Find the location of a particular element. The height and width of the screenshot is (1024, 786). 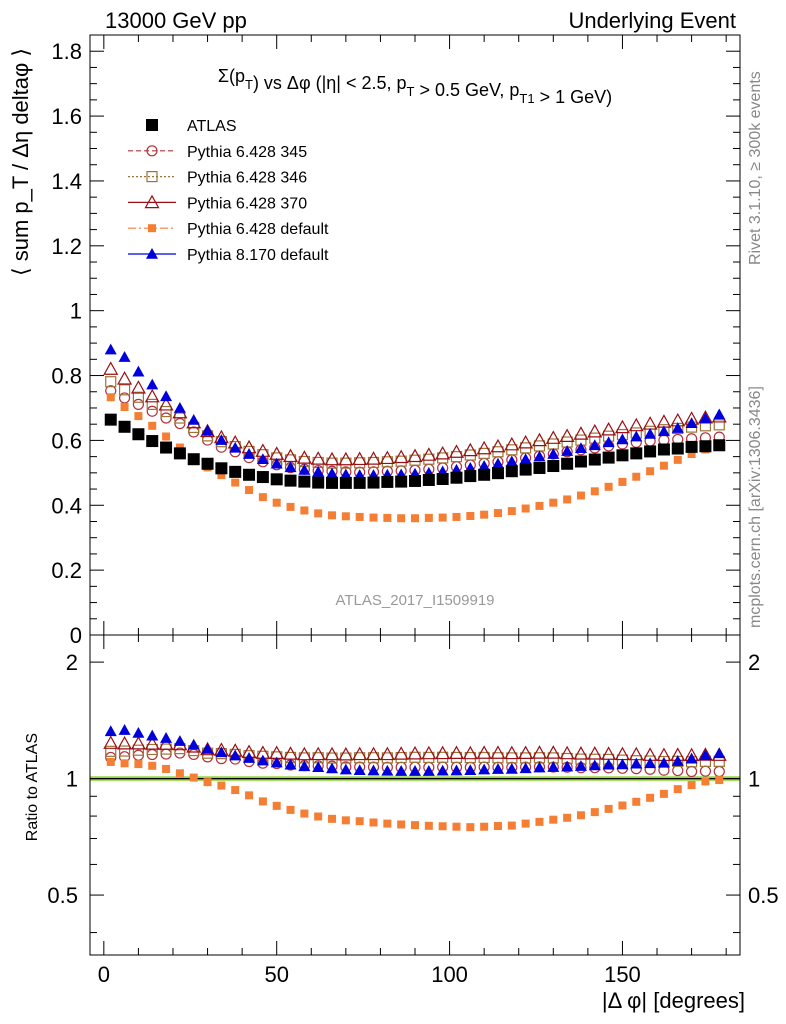

ratio-series-pdef is located at coordinates (415, 794).